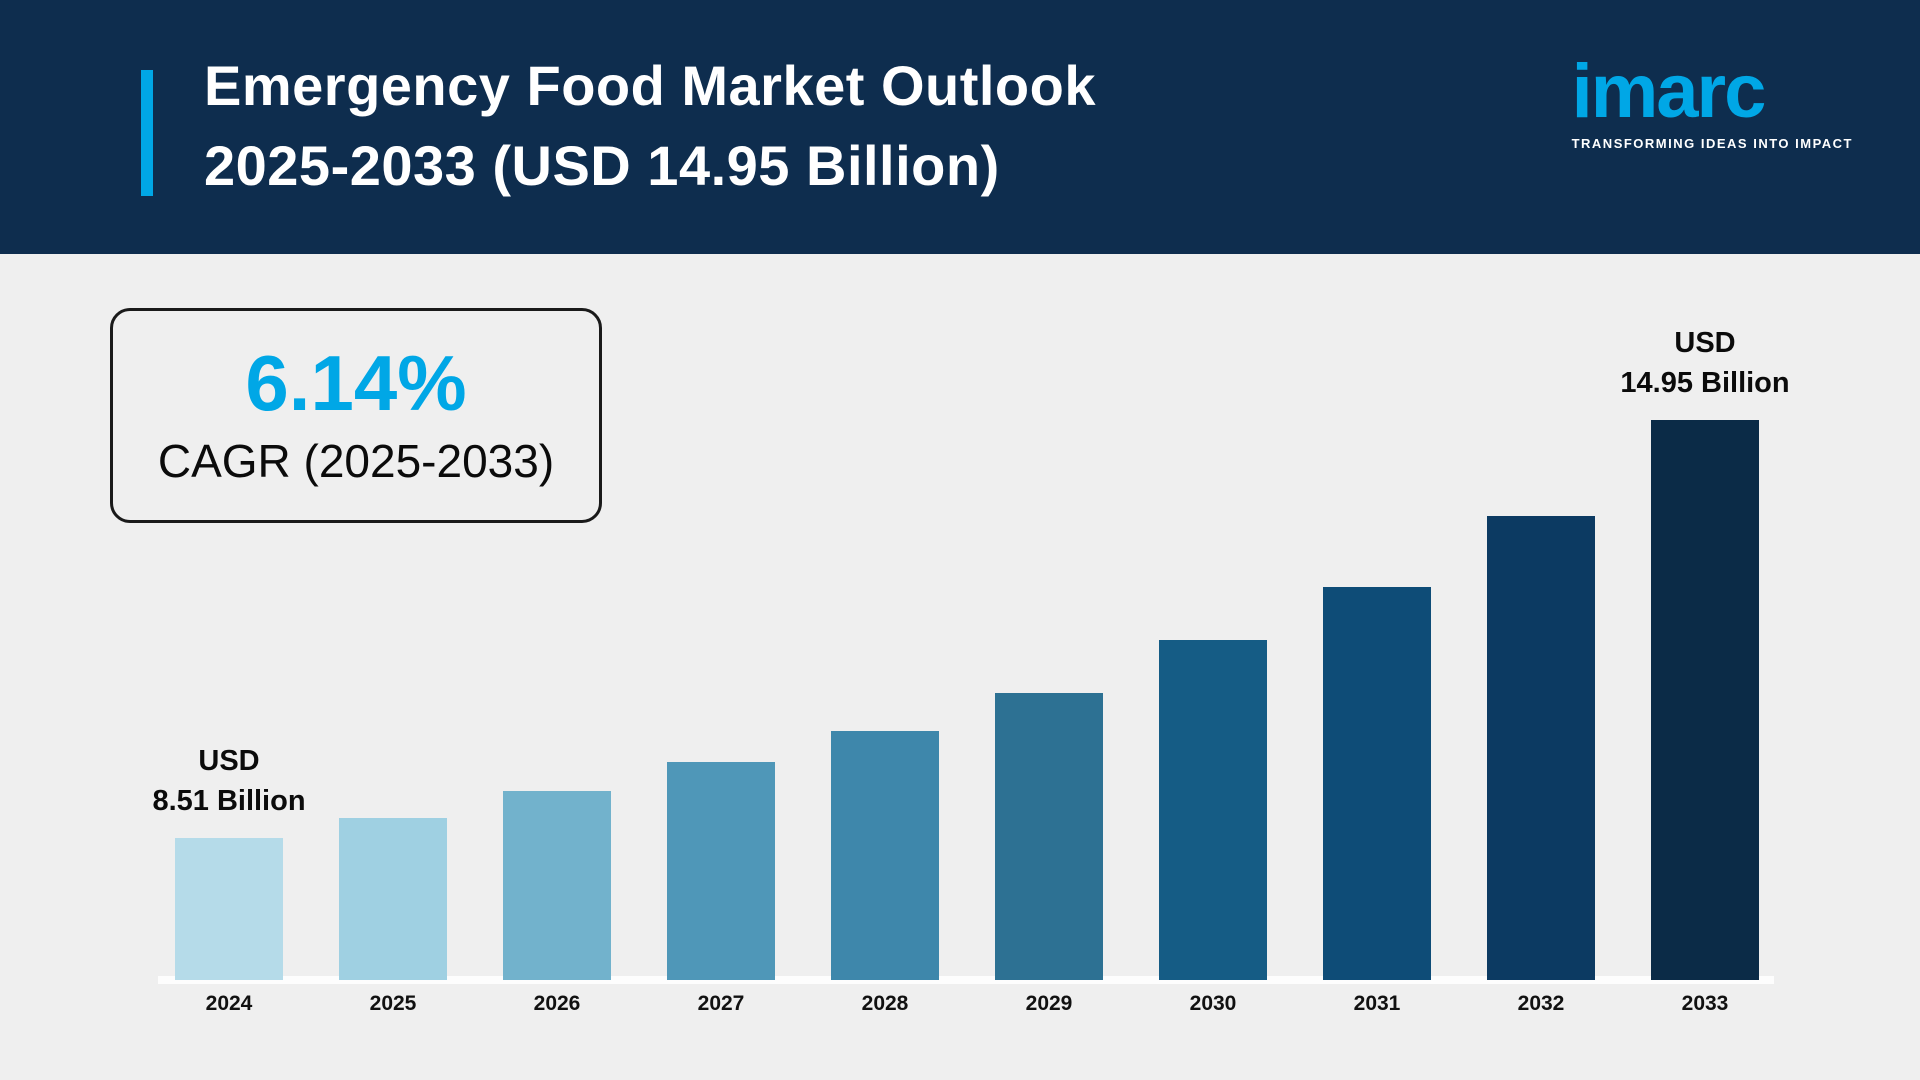 This screenshot has height=1080, width=1920. What do you see at coordinates (229, 781) in the screenshot?
I see `bar-value-annotation-2024: USD 8.51 Billion` at bounding box center [229, 781].